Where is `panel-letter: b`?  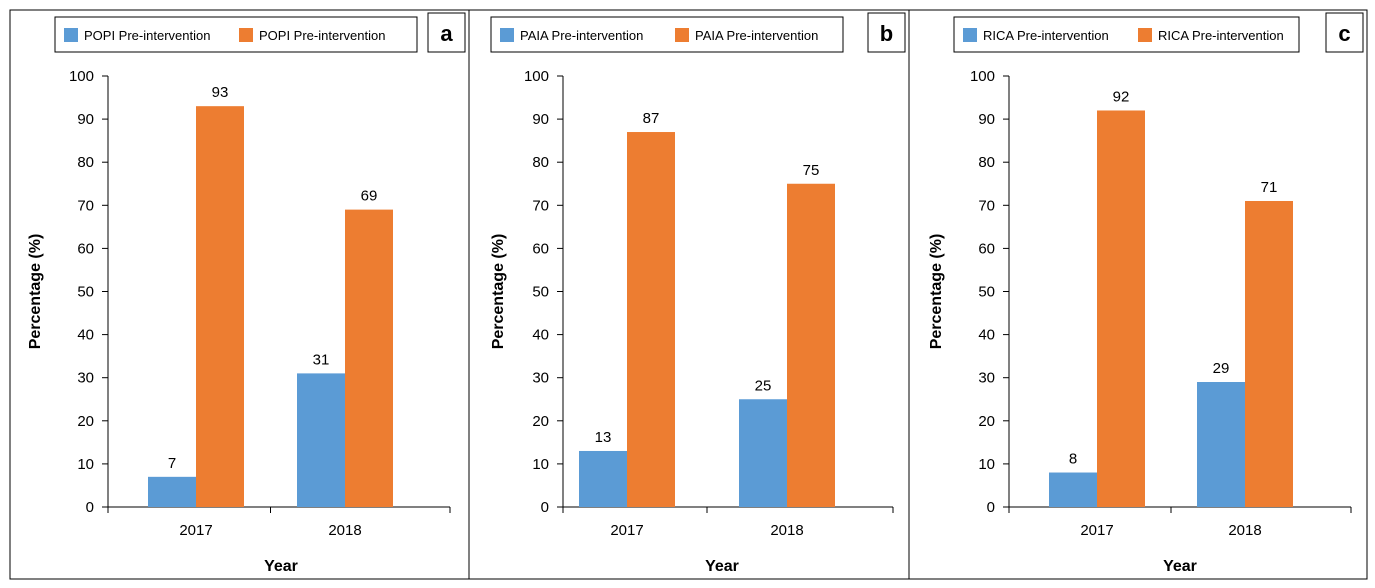
panel-letter: b is located at coordinates (886, 33).